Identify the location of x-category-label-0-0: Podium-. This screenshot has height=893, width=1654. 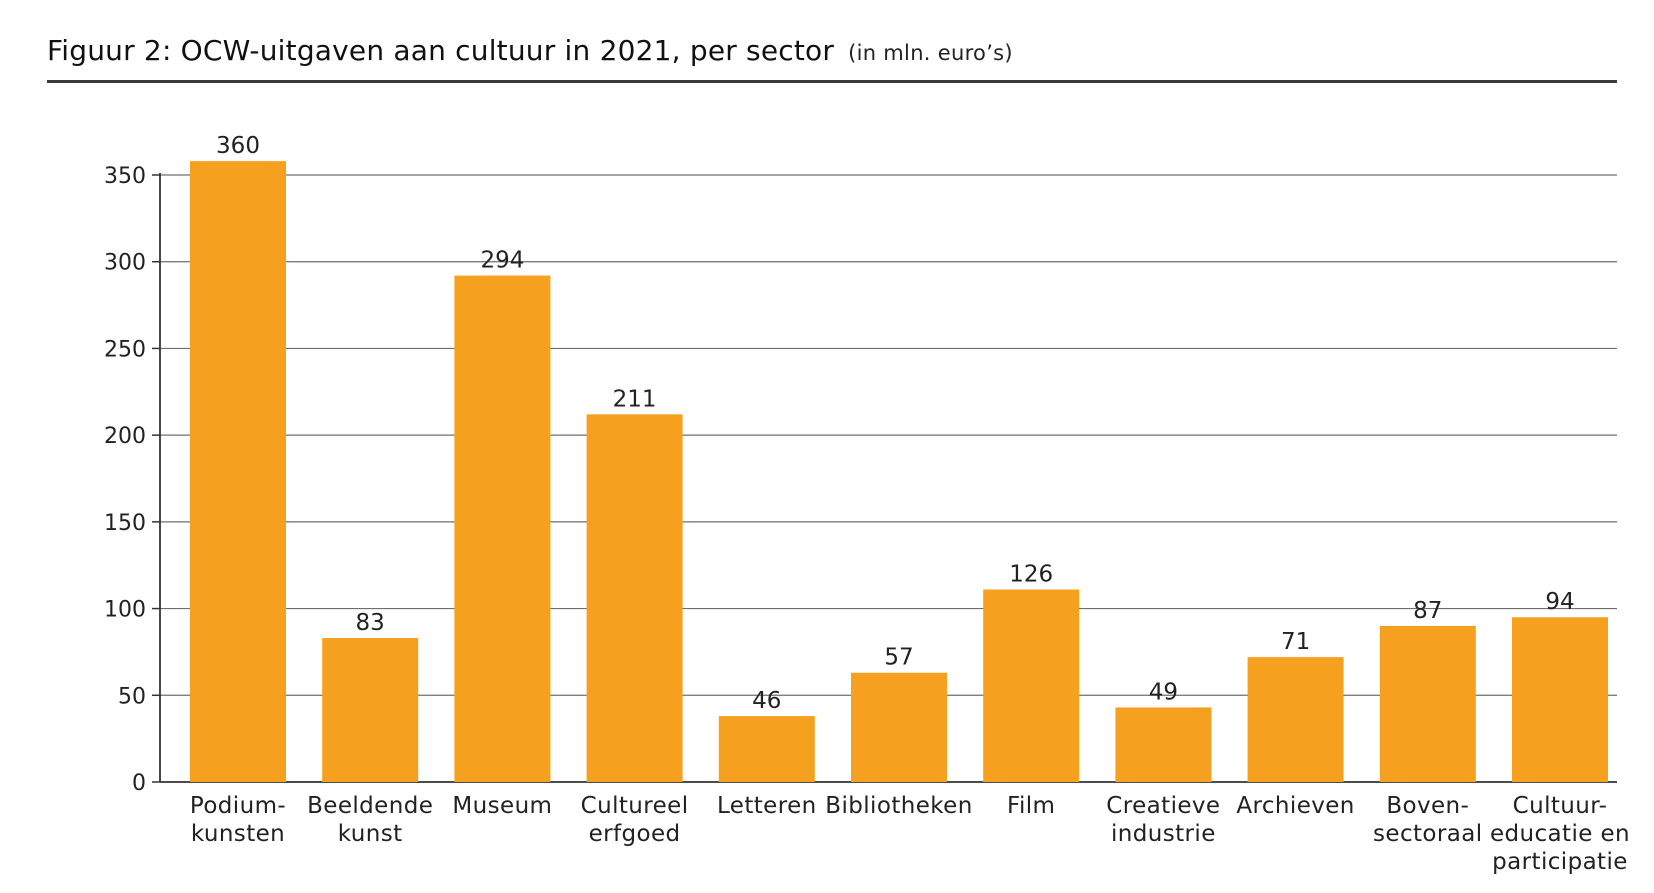
(238, 806).